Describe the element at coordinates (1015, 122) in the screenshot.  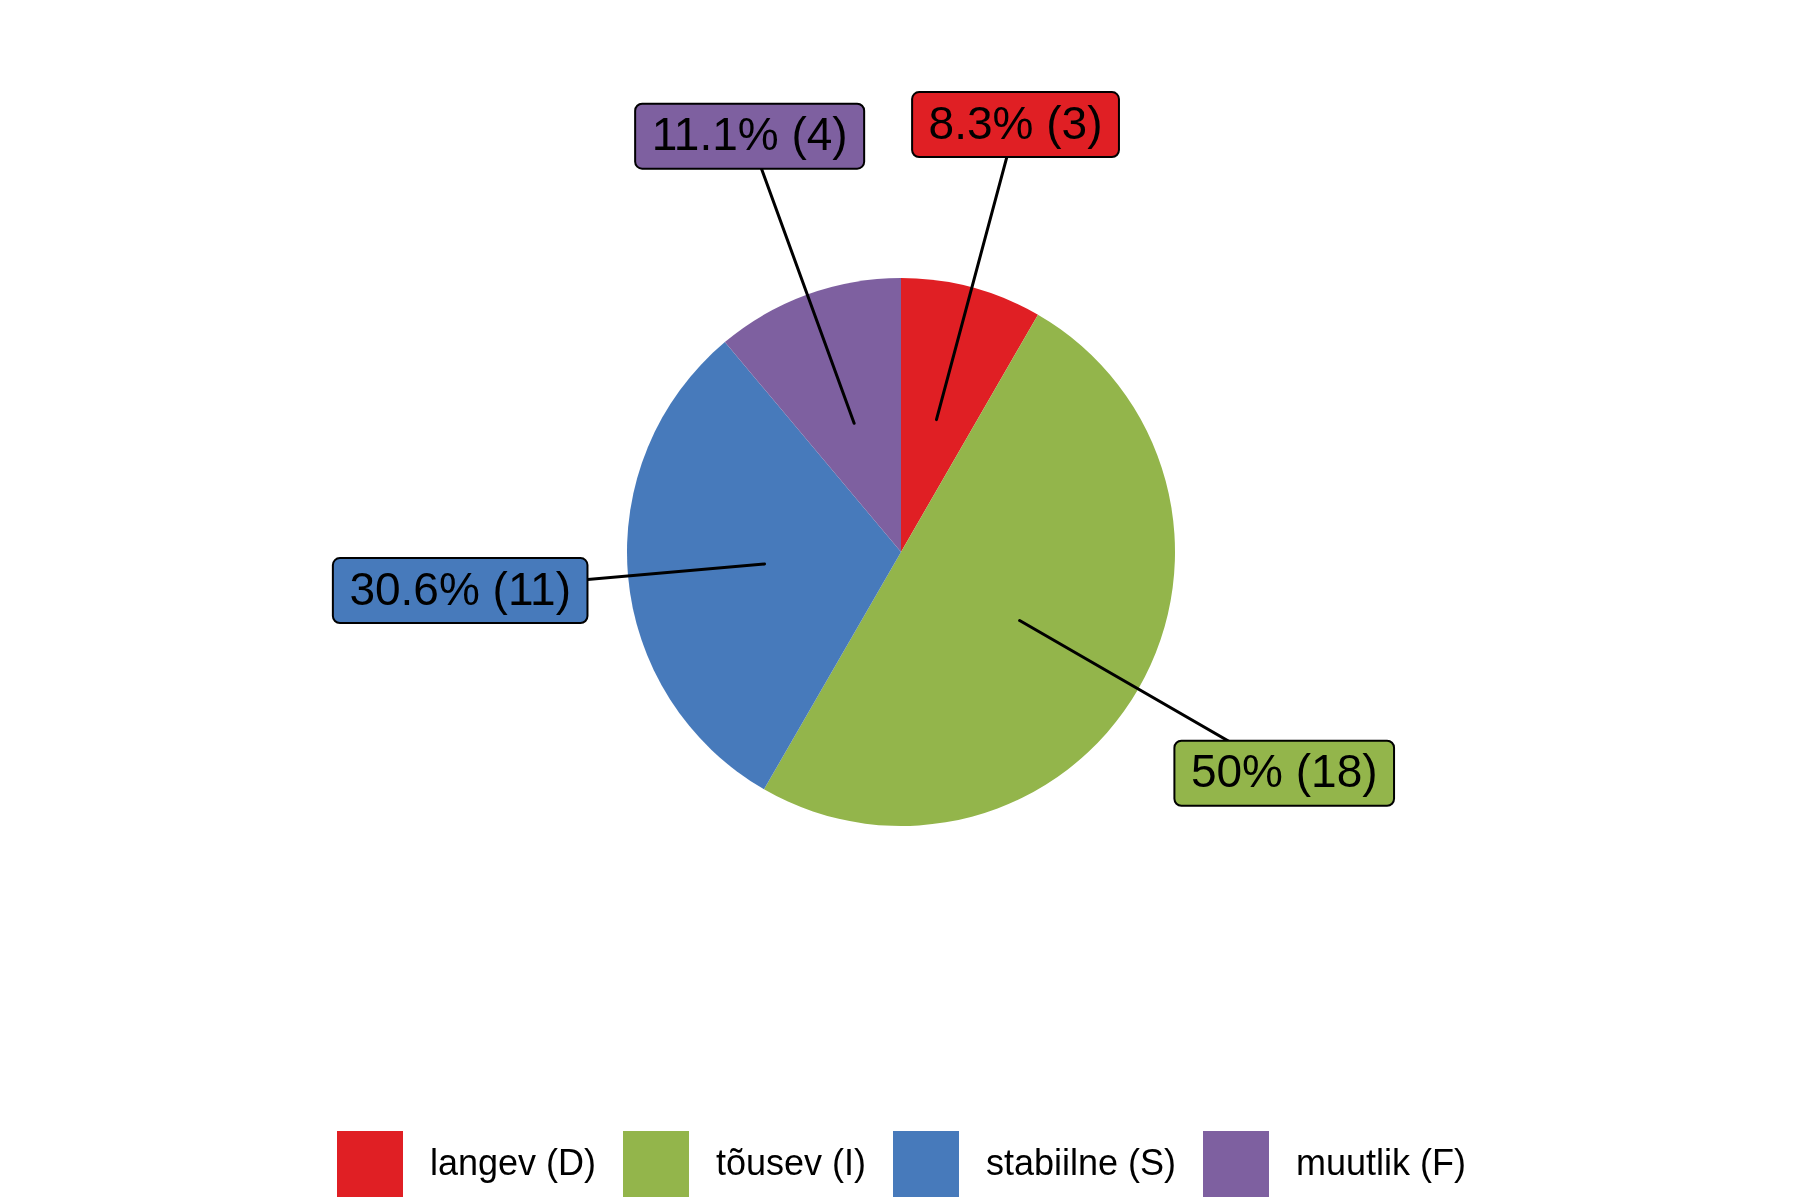
I see `data-label: 8.3% (3)` at that location.